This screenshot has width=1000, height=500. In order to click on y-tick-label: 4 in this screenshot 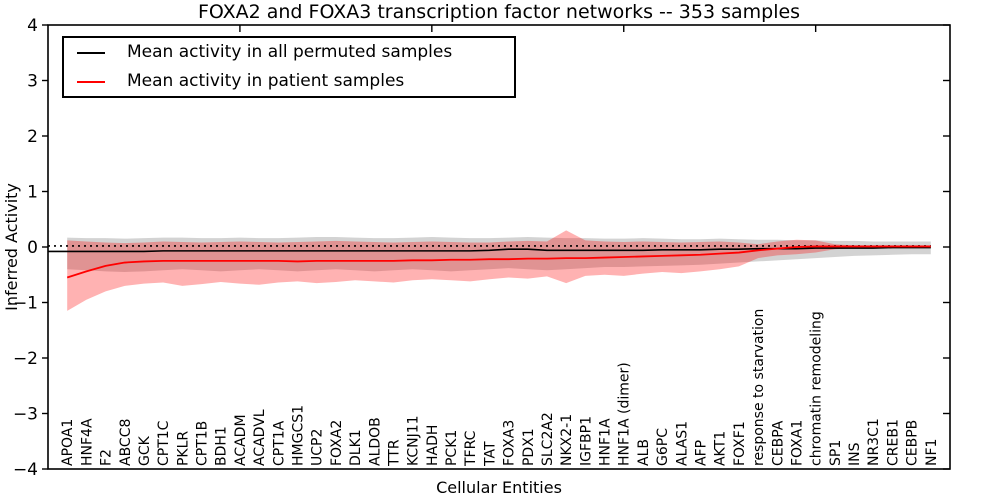, I will do `click(32, 26)`.